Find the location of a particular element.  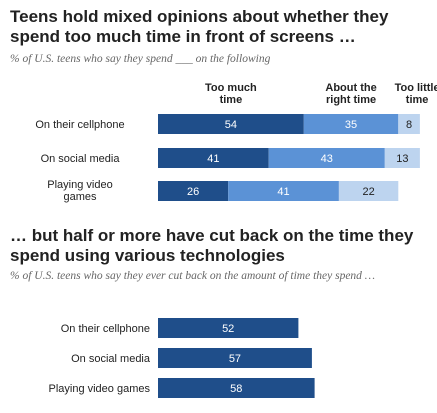

data-label: 58 is located at coordinates (236, 389).